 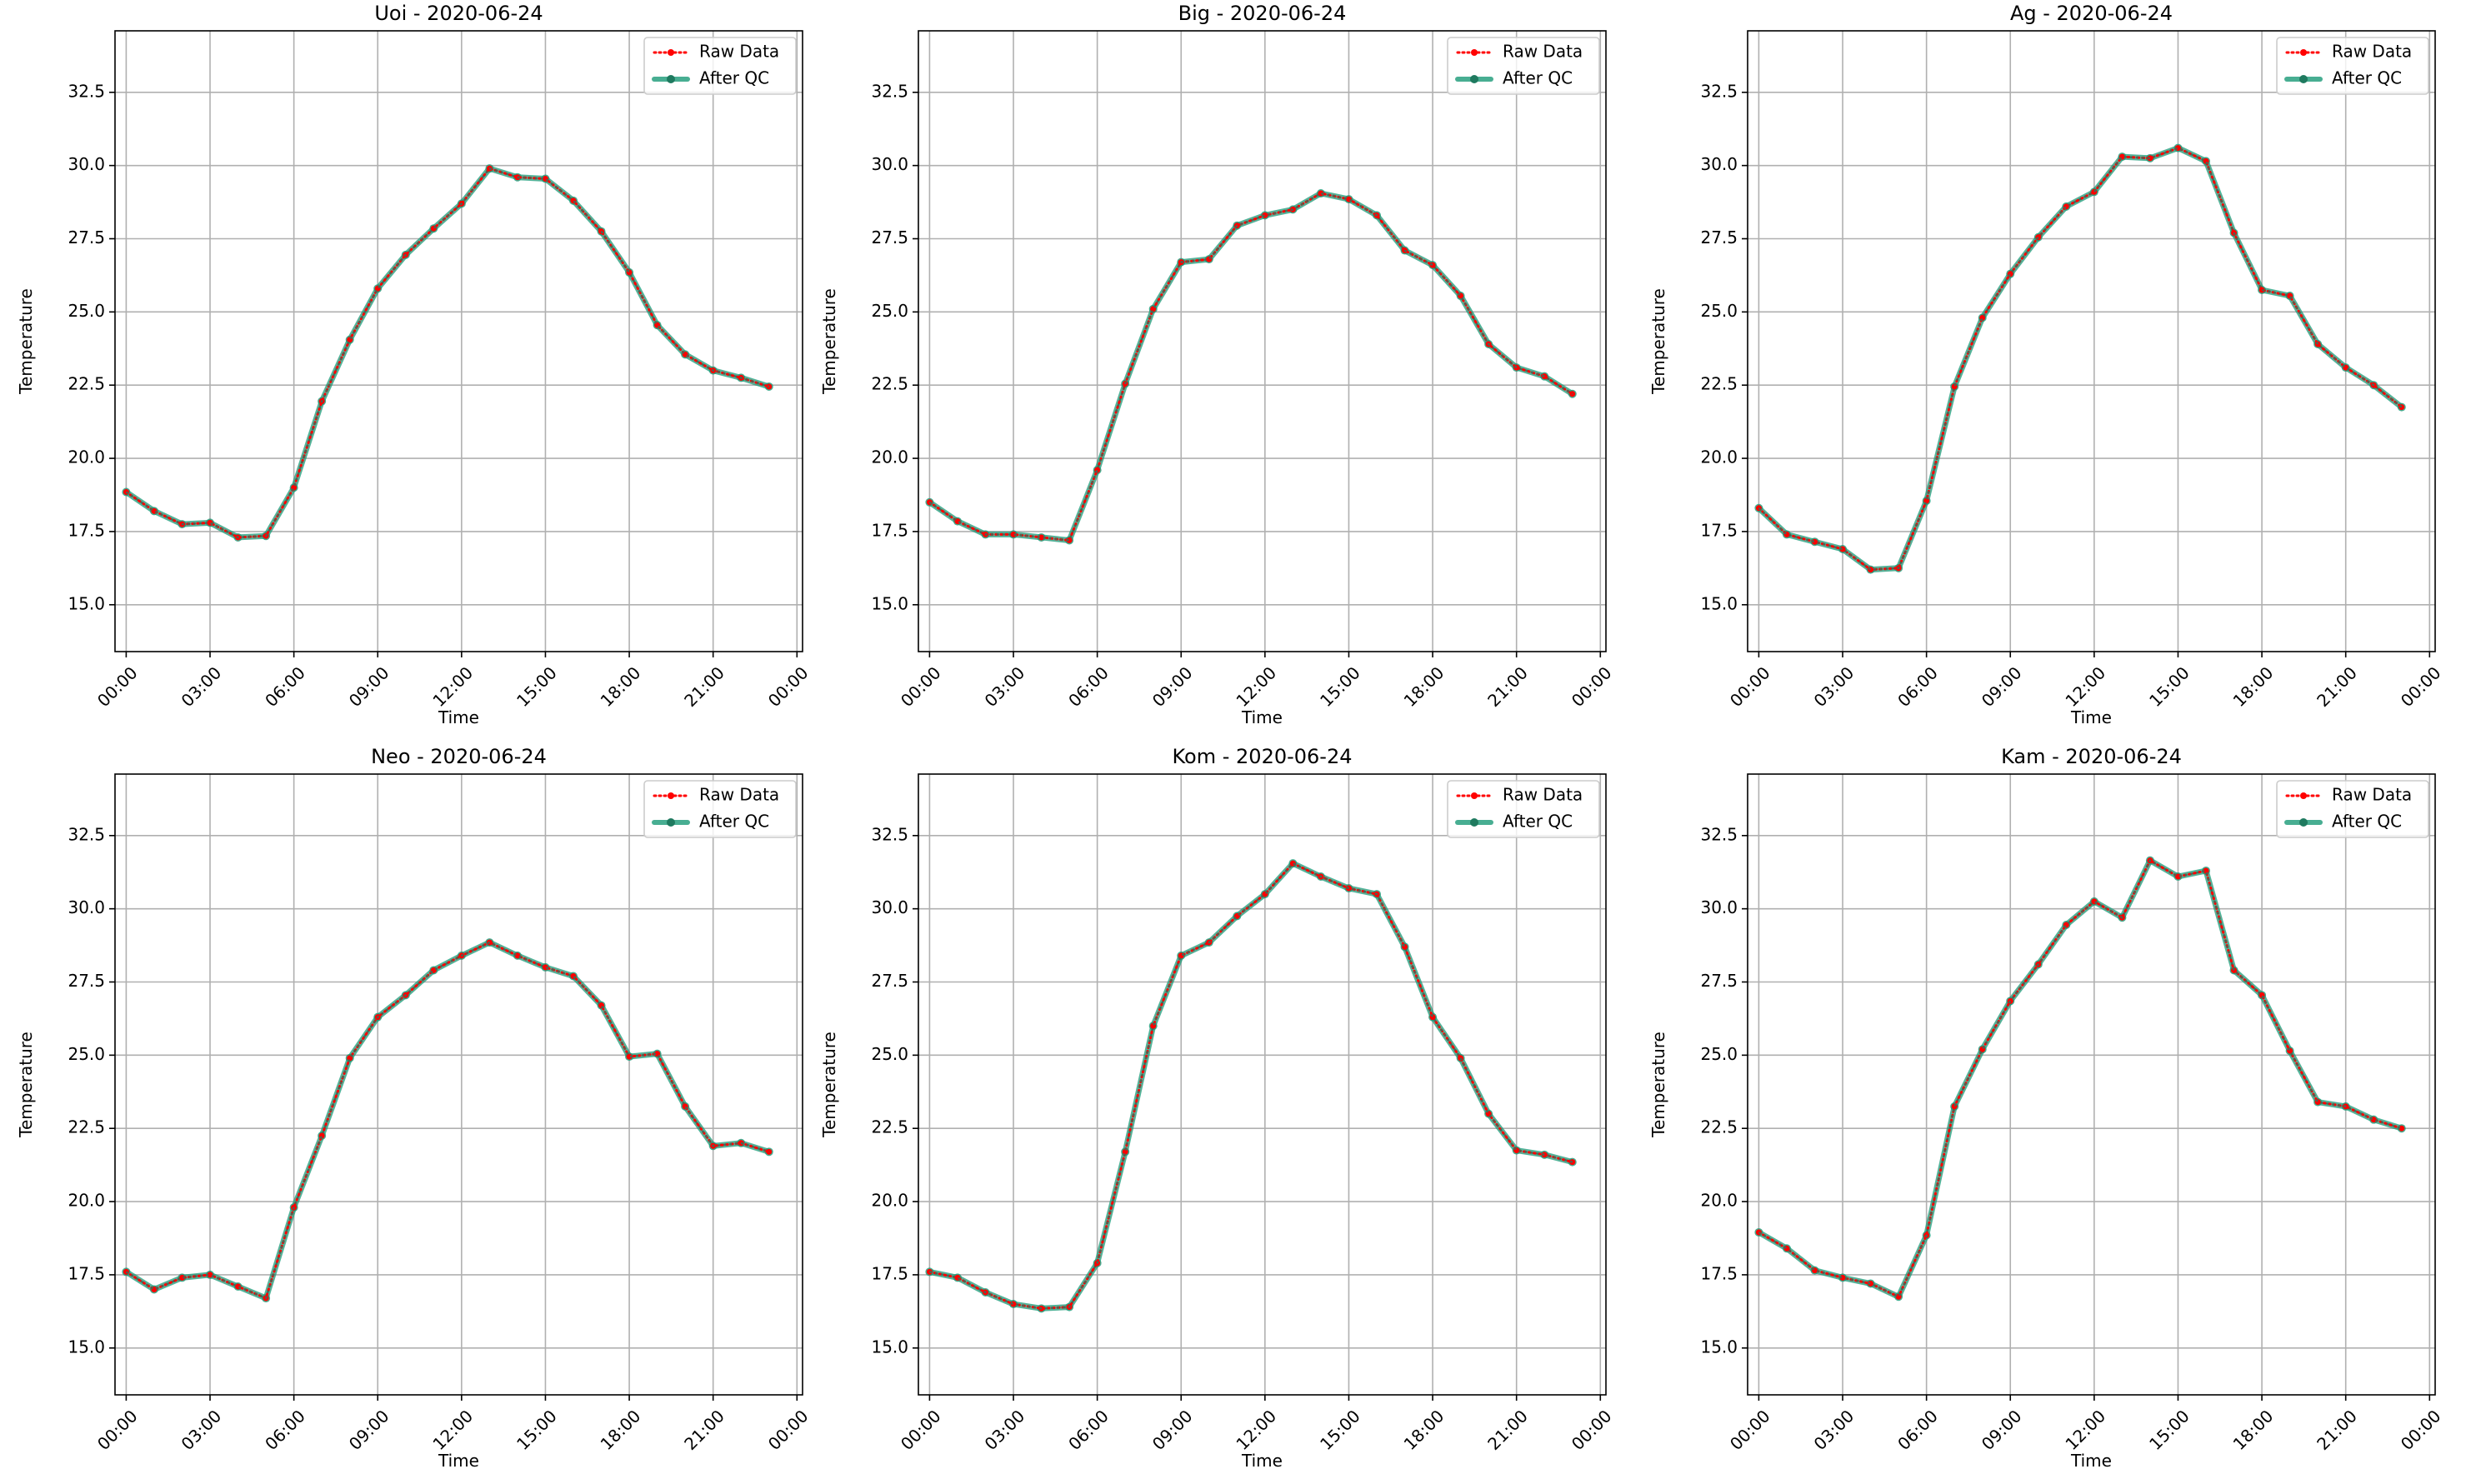 I want to click on chart-title: Uoi - 2020-06-24, so click(x=458, y=13).